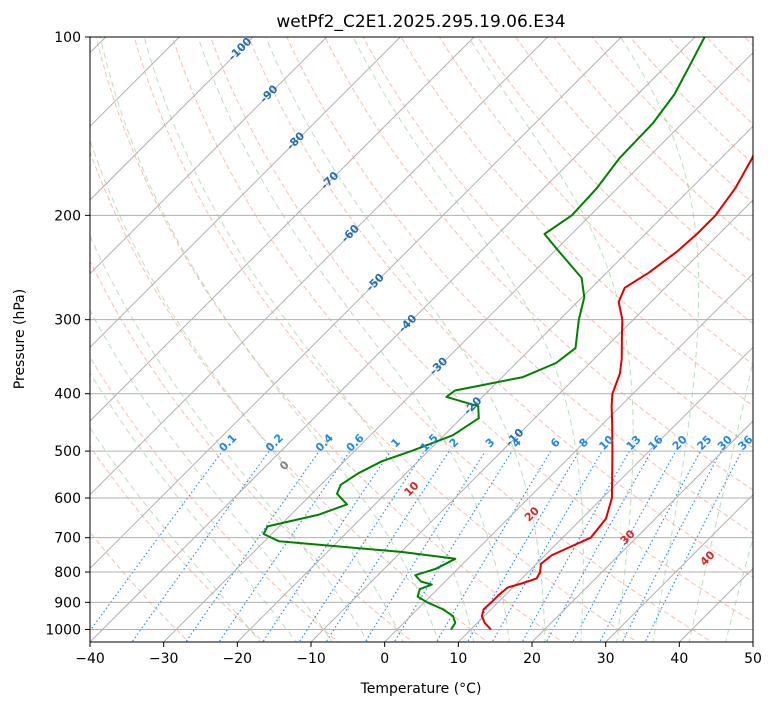  What do you see at coordinates (679, 659) in the screenshot?
I see `x-tick-label: 40` at bounding box center [679, 659].